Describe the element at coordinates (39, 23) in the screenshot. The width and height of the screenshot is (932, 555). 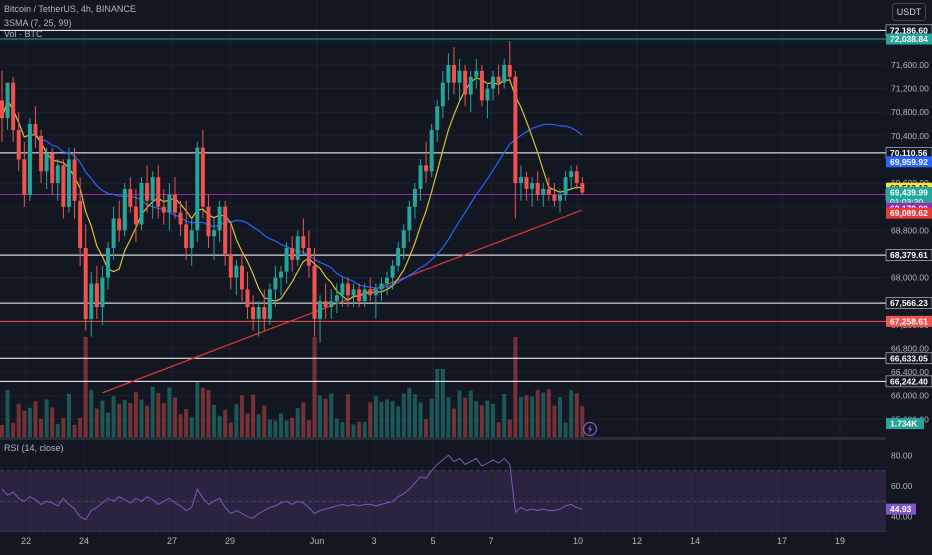
I see `legend-sma: 3SMA (7, 25, 99)` at that location.